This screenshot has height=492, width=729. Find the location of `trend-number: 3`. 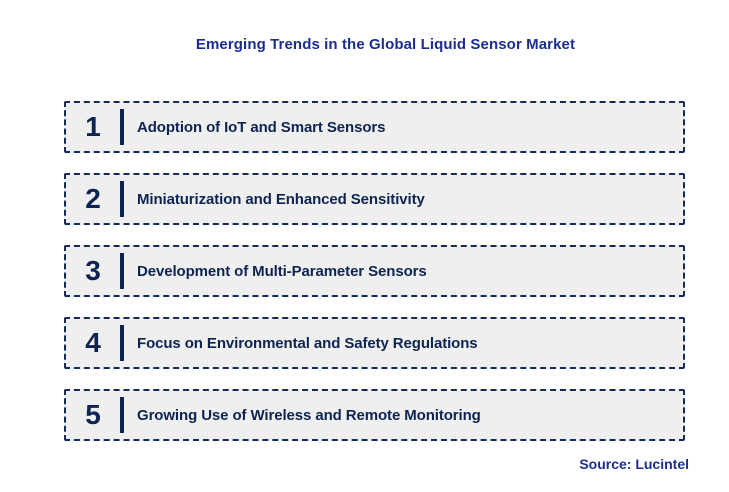

trend-number: 3 is located at coordinates (93, 270).